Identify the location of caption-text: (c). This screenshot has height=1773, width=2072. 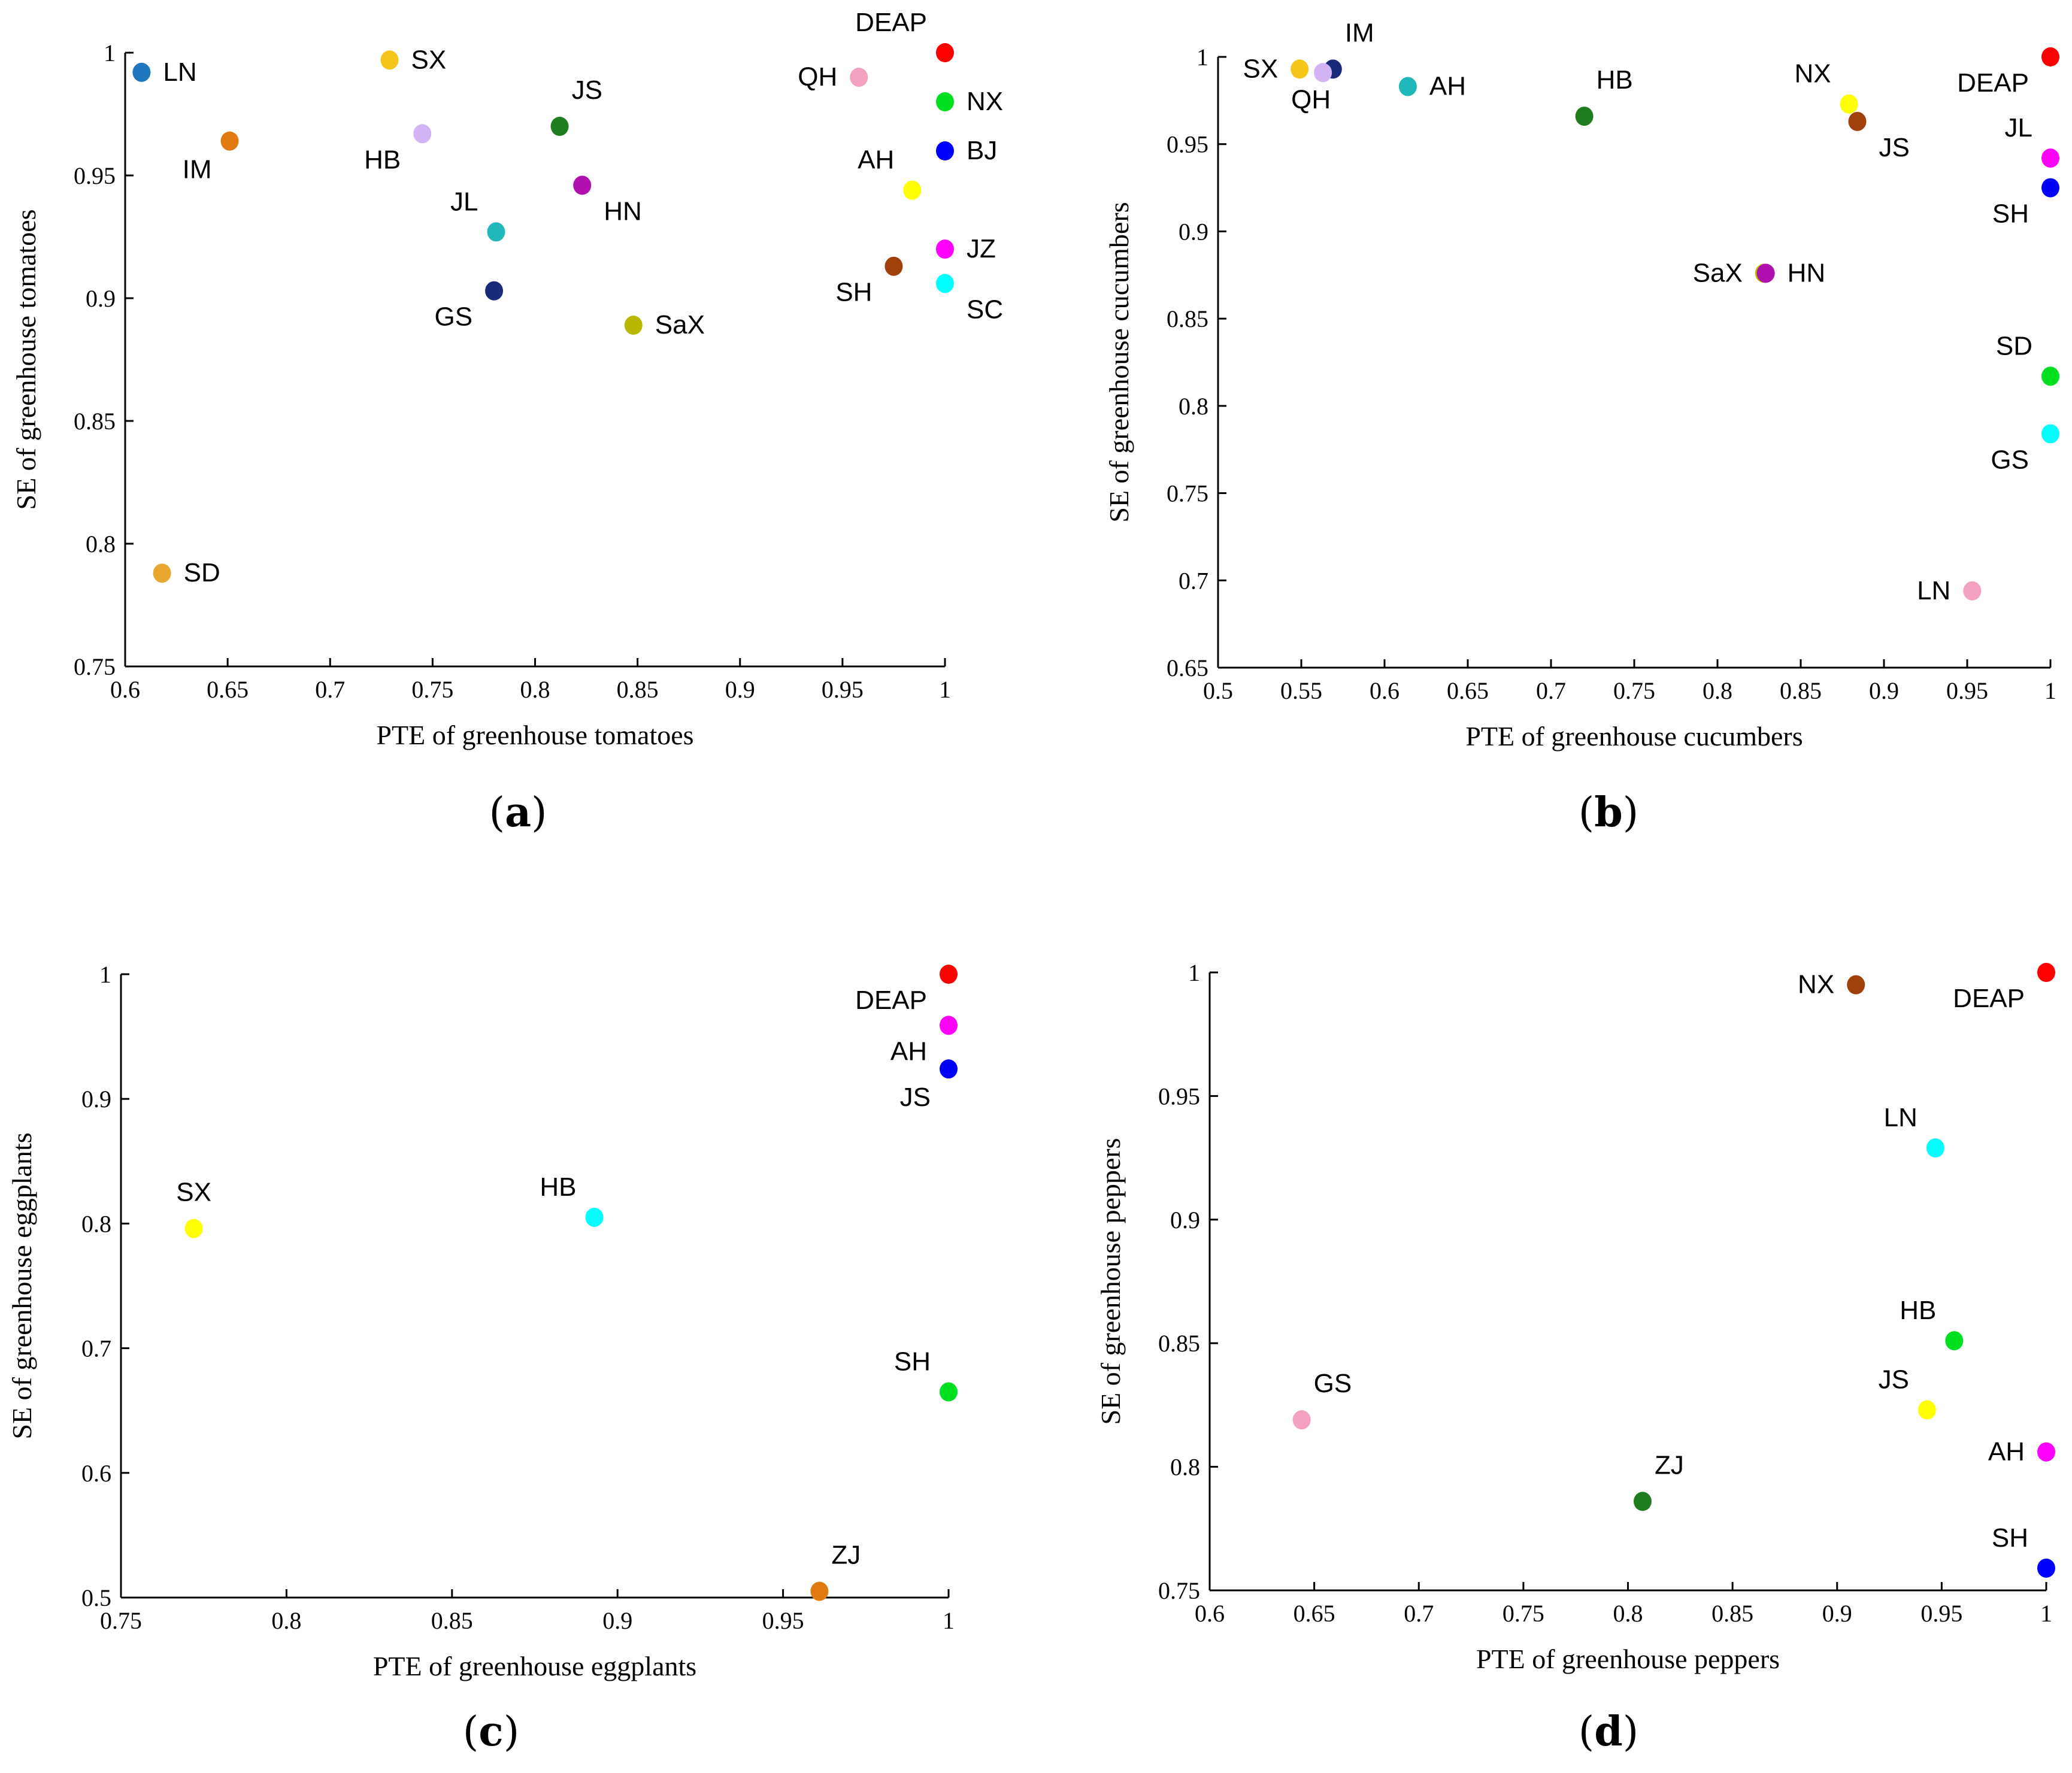
(491, 1732).